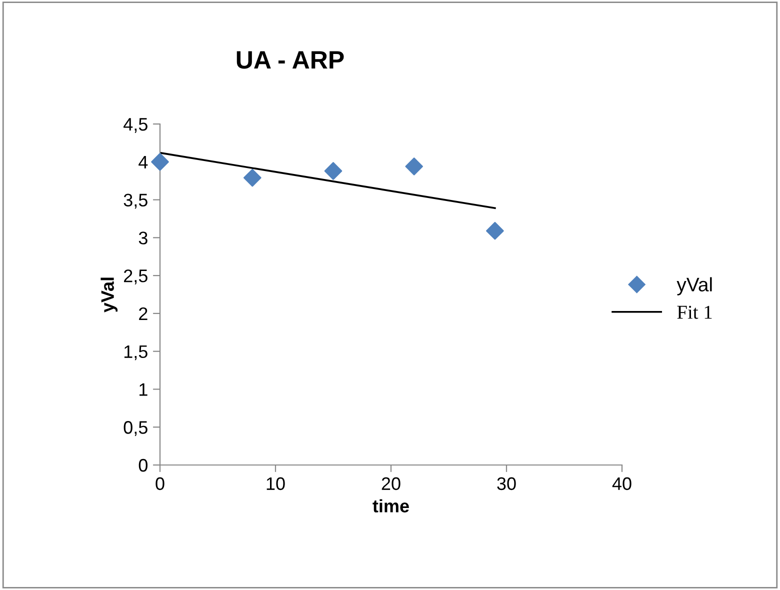  What do you see at coordinates (136, 201) in the screenshot?
I see `y-tick-label: 3,5` at bounding box center [136, 201].